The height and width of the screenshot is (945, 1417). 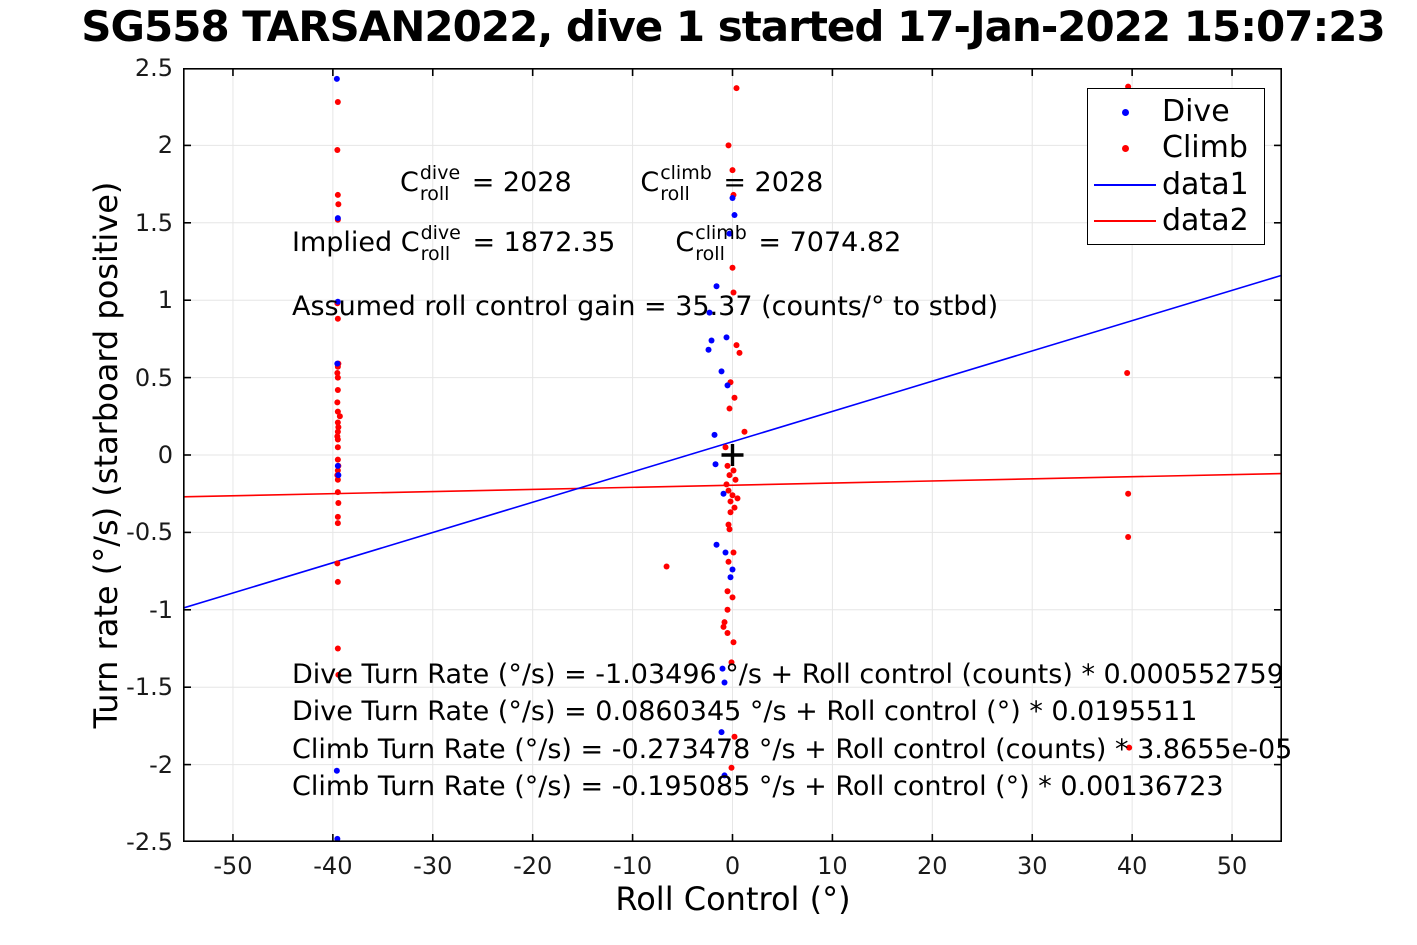 What do you see at coordinates (149, 687) in the screenshot?
I see `y-tick-label: -1.5` at bounding box center [149, 687].